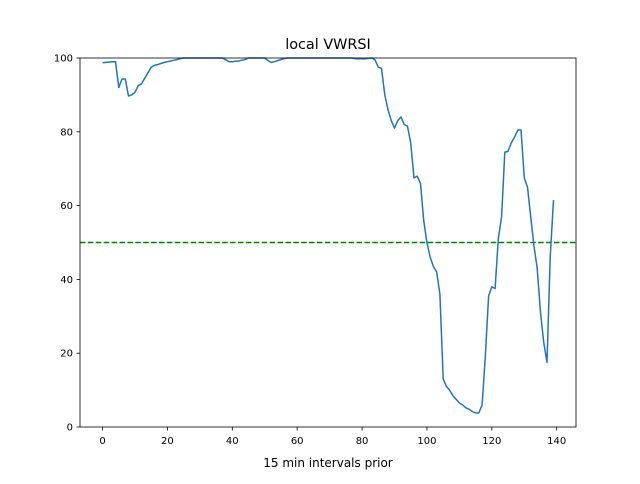  Describe the element at coordinates (328, 45) in the screenshot. I see `chart-title: local VWRSI` at that location.